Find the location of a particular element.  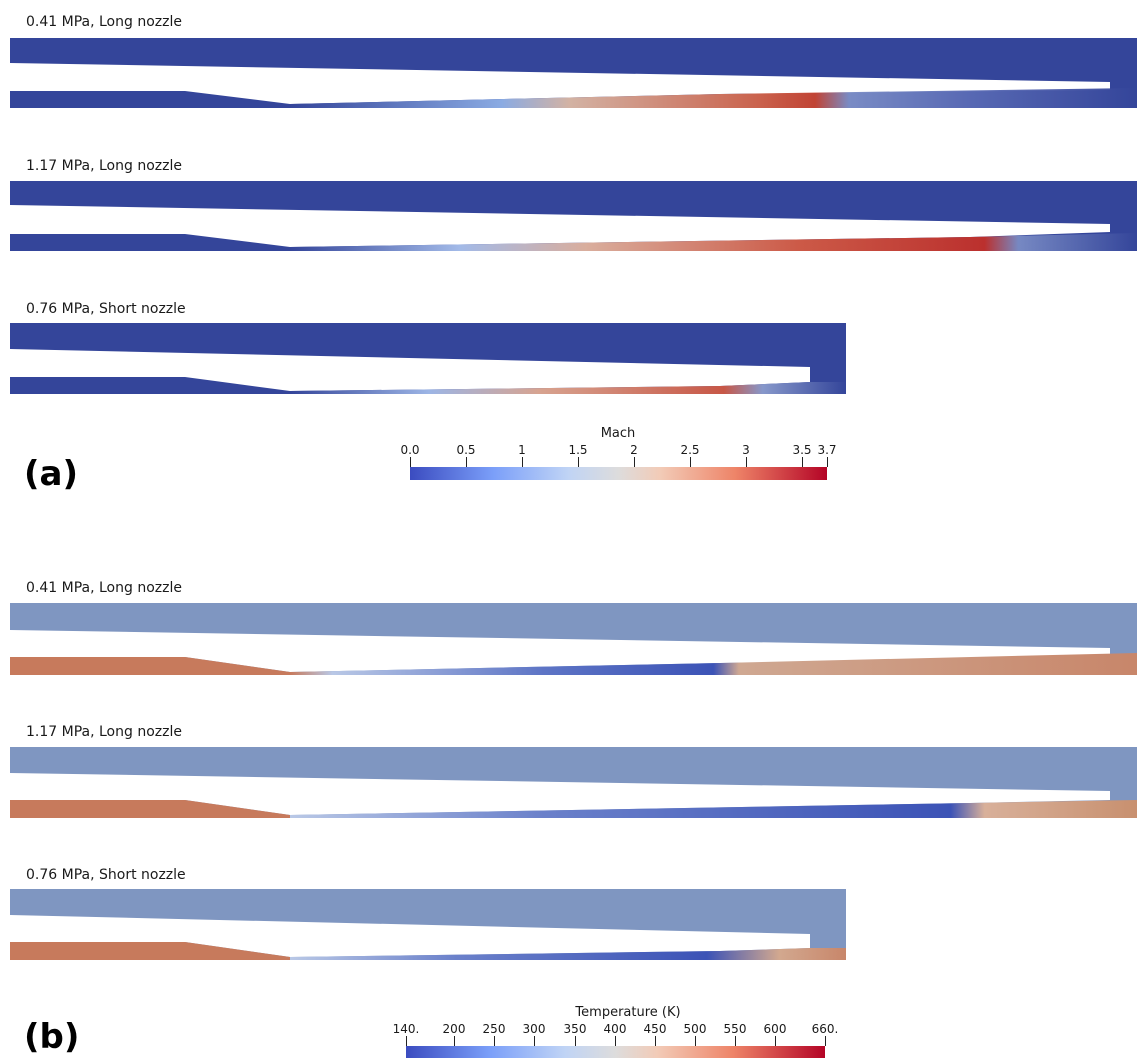

panel-a2-label: 1.17 MPa, Long nozzle is located at coordinates (104, 166).